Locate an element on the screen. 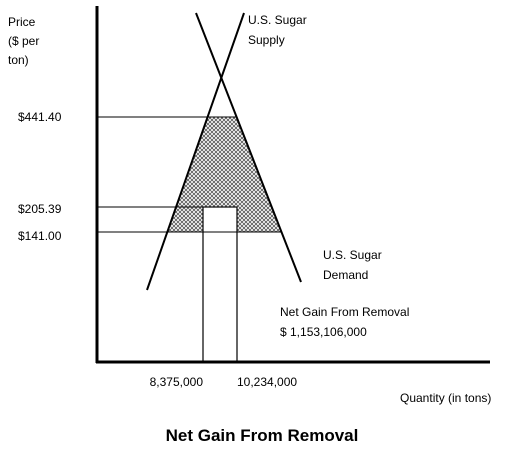 The width and height of the screenshot is (524, 450). gain-rectangle is located at coordinates (220, 284).